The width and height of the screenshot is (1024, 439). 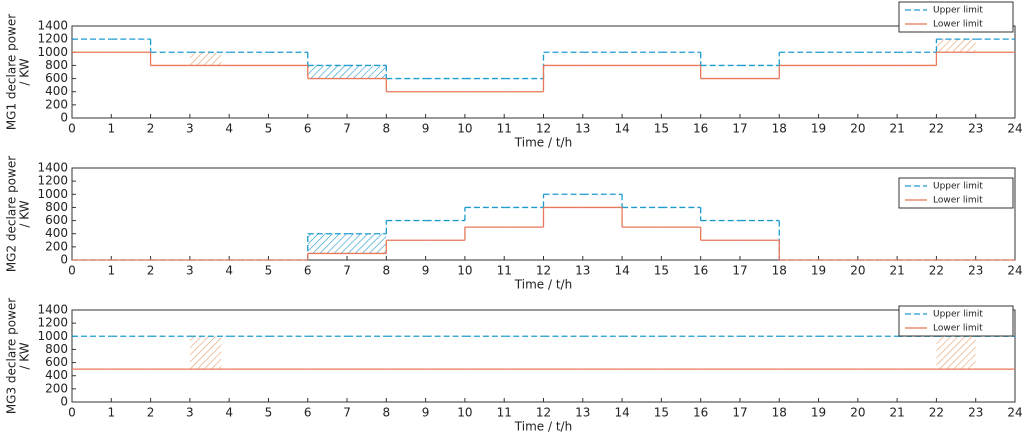 I want to click on x-tick-label: 14, so click(x=621, y=413).